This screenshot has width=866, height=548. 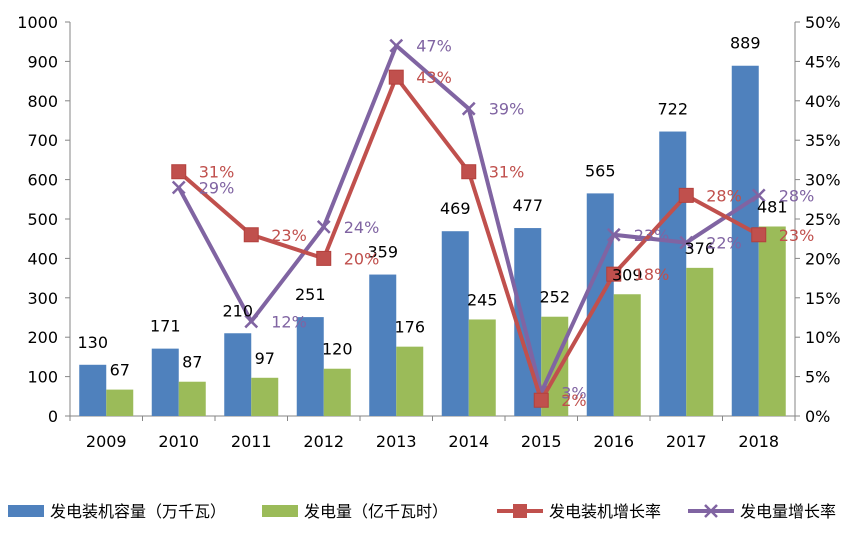 What do you see at coordinates (817, 377) in the screenshot?
I see `y-tick-label-right: 5%` at bounding box center [817, 377].